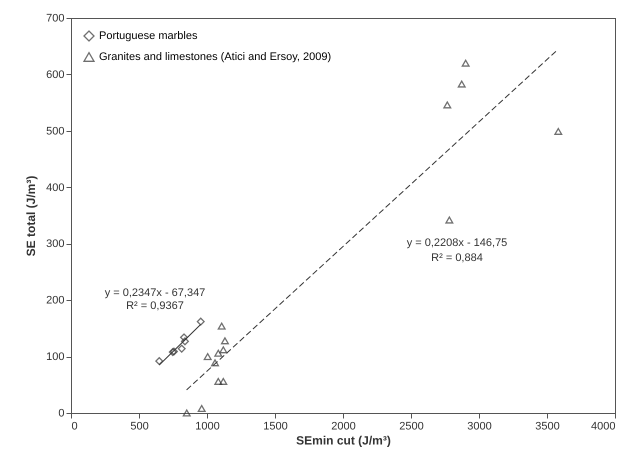  Describe the element at coordinates (155, 306) in the screenshot. I see `annotation: R² = 0,9367` at that location.